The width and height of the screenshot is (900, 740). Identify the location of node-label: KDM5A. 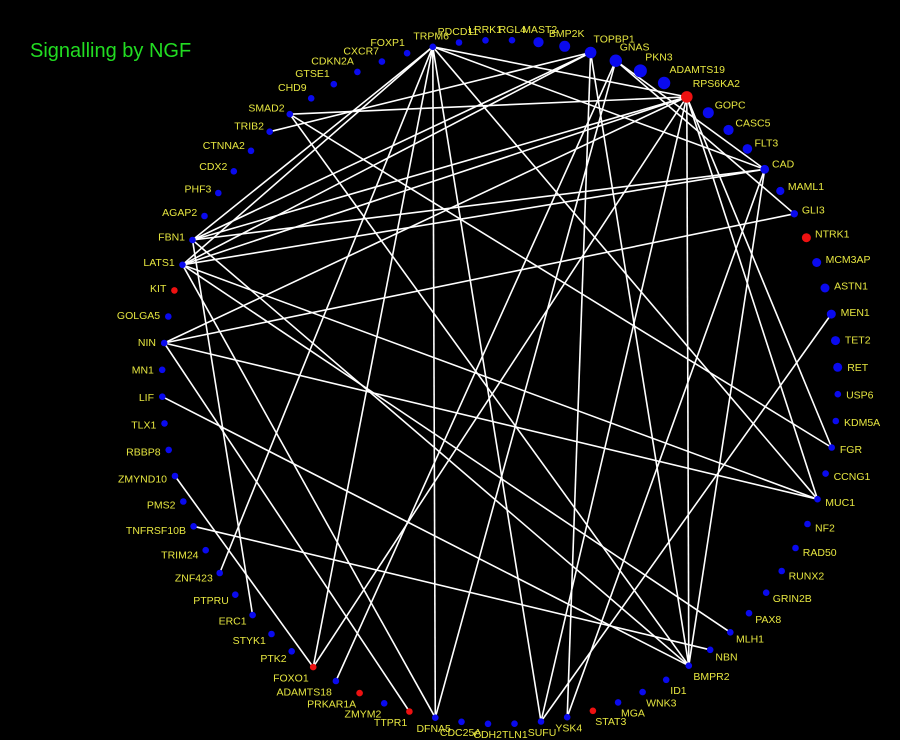
(862, 423).